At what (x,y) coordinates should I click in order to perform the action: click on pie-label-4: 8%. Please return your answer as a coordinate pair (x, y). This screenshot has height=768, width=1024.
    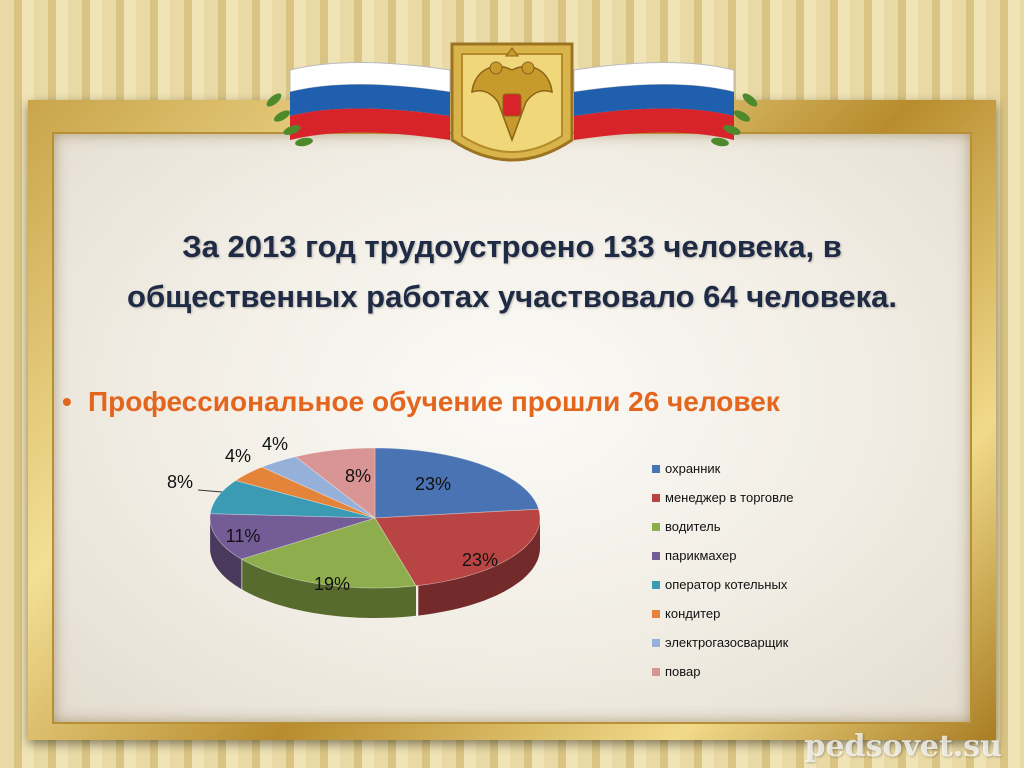
    Looking at the image, I should click on (180, 482).